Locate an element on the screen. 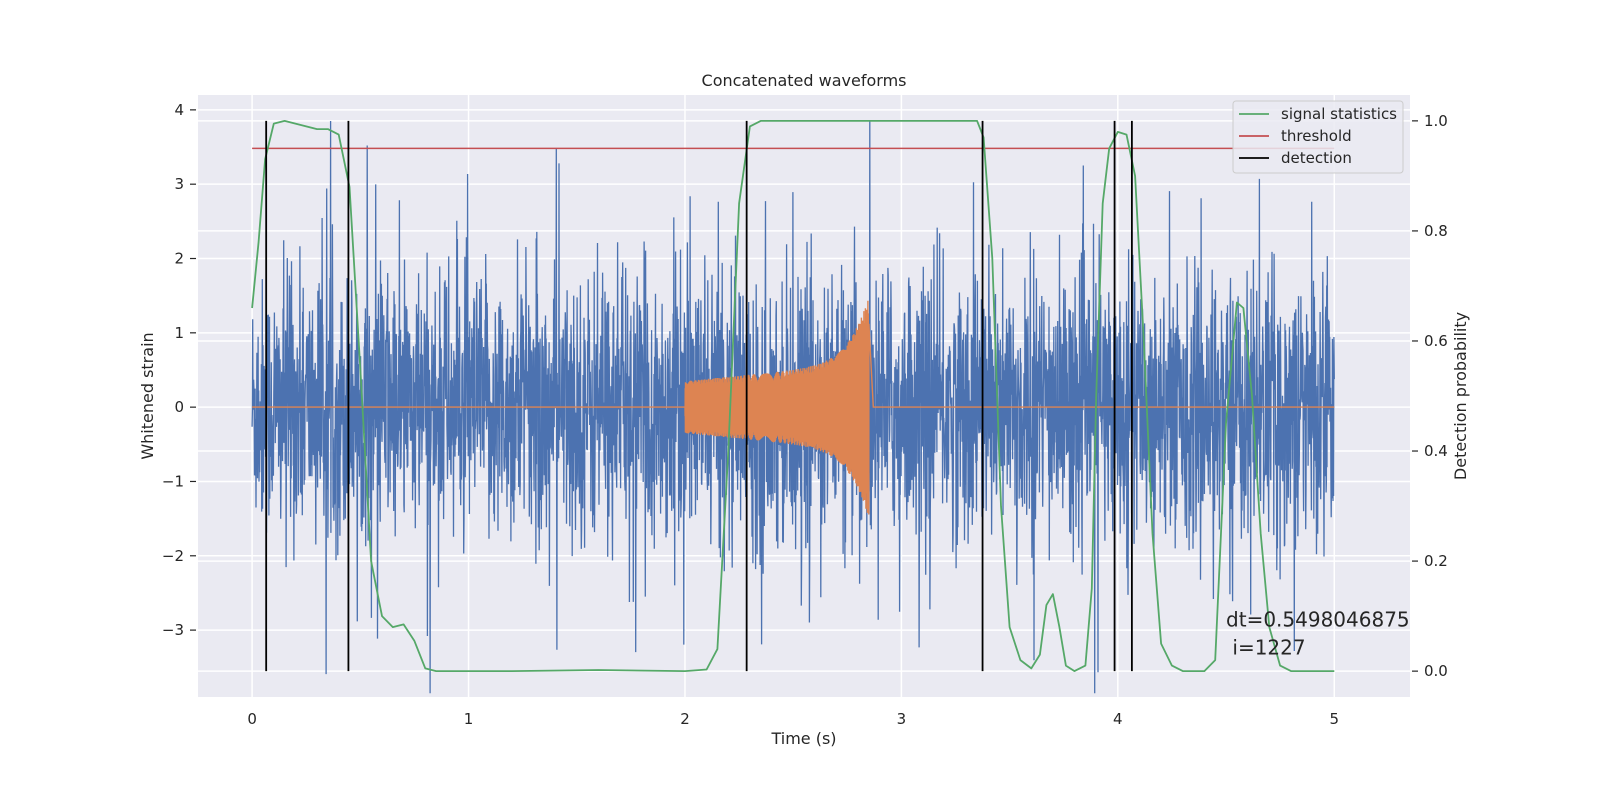 The image size is (1600, 800). annotation-dt: dt=0.5498046875 is located at coordinates (1318, 619).